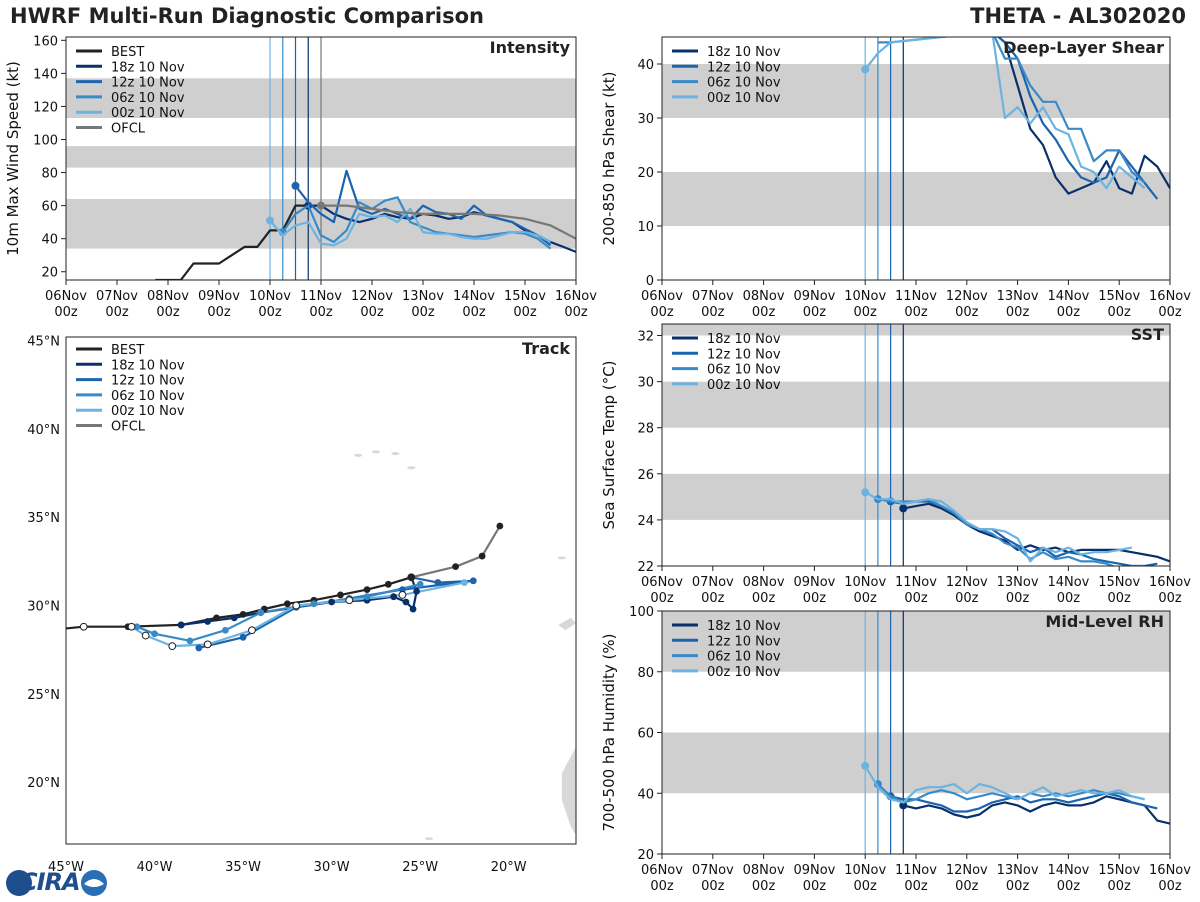 The height and width of the screenshot is (902, 1200). Describe the element at coordinates (744, 370) in the screenshot. I see `sst-legend-label: 06z 10 Nov` at that location.